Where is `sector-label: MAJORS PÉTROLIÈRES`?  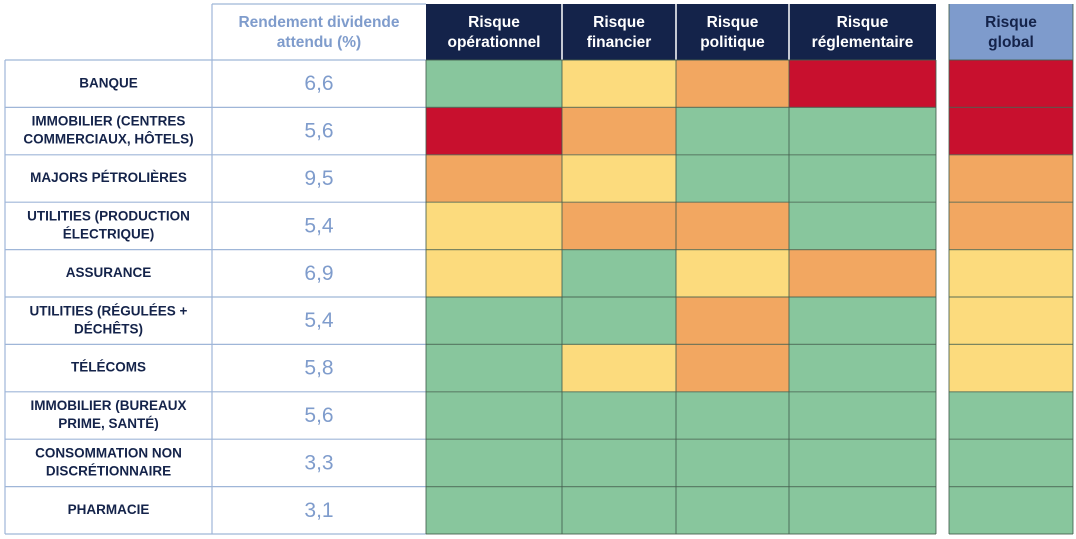
sector-label: MAJORS PÉTROLIÈRES is located at coordinates (108, 177).